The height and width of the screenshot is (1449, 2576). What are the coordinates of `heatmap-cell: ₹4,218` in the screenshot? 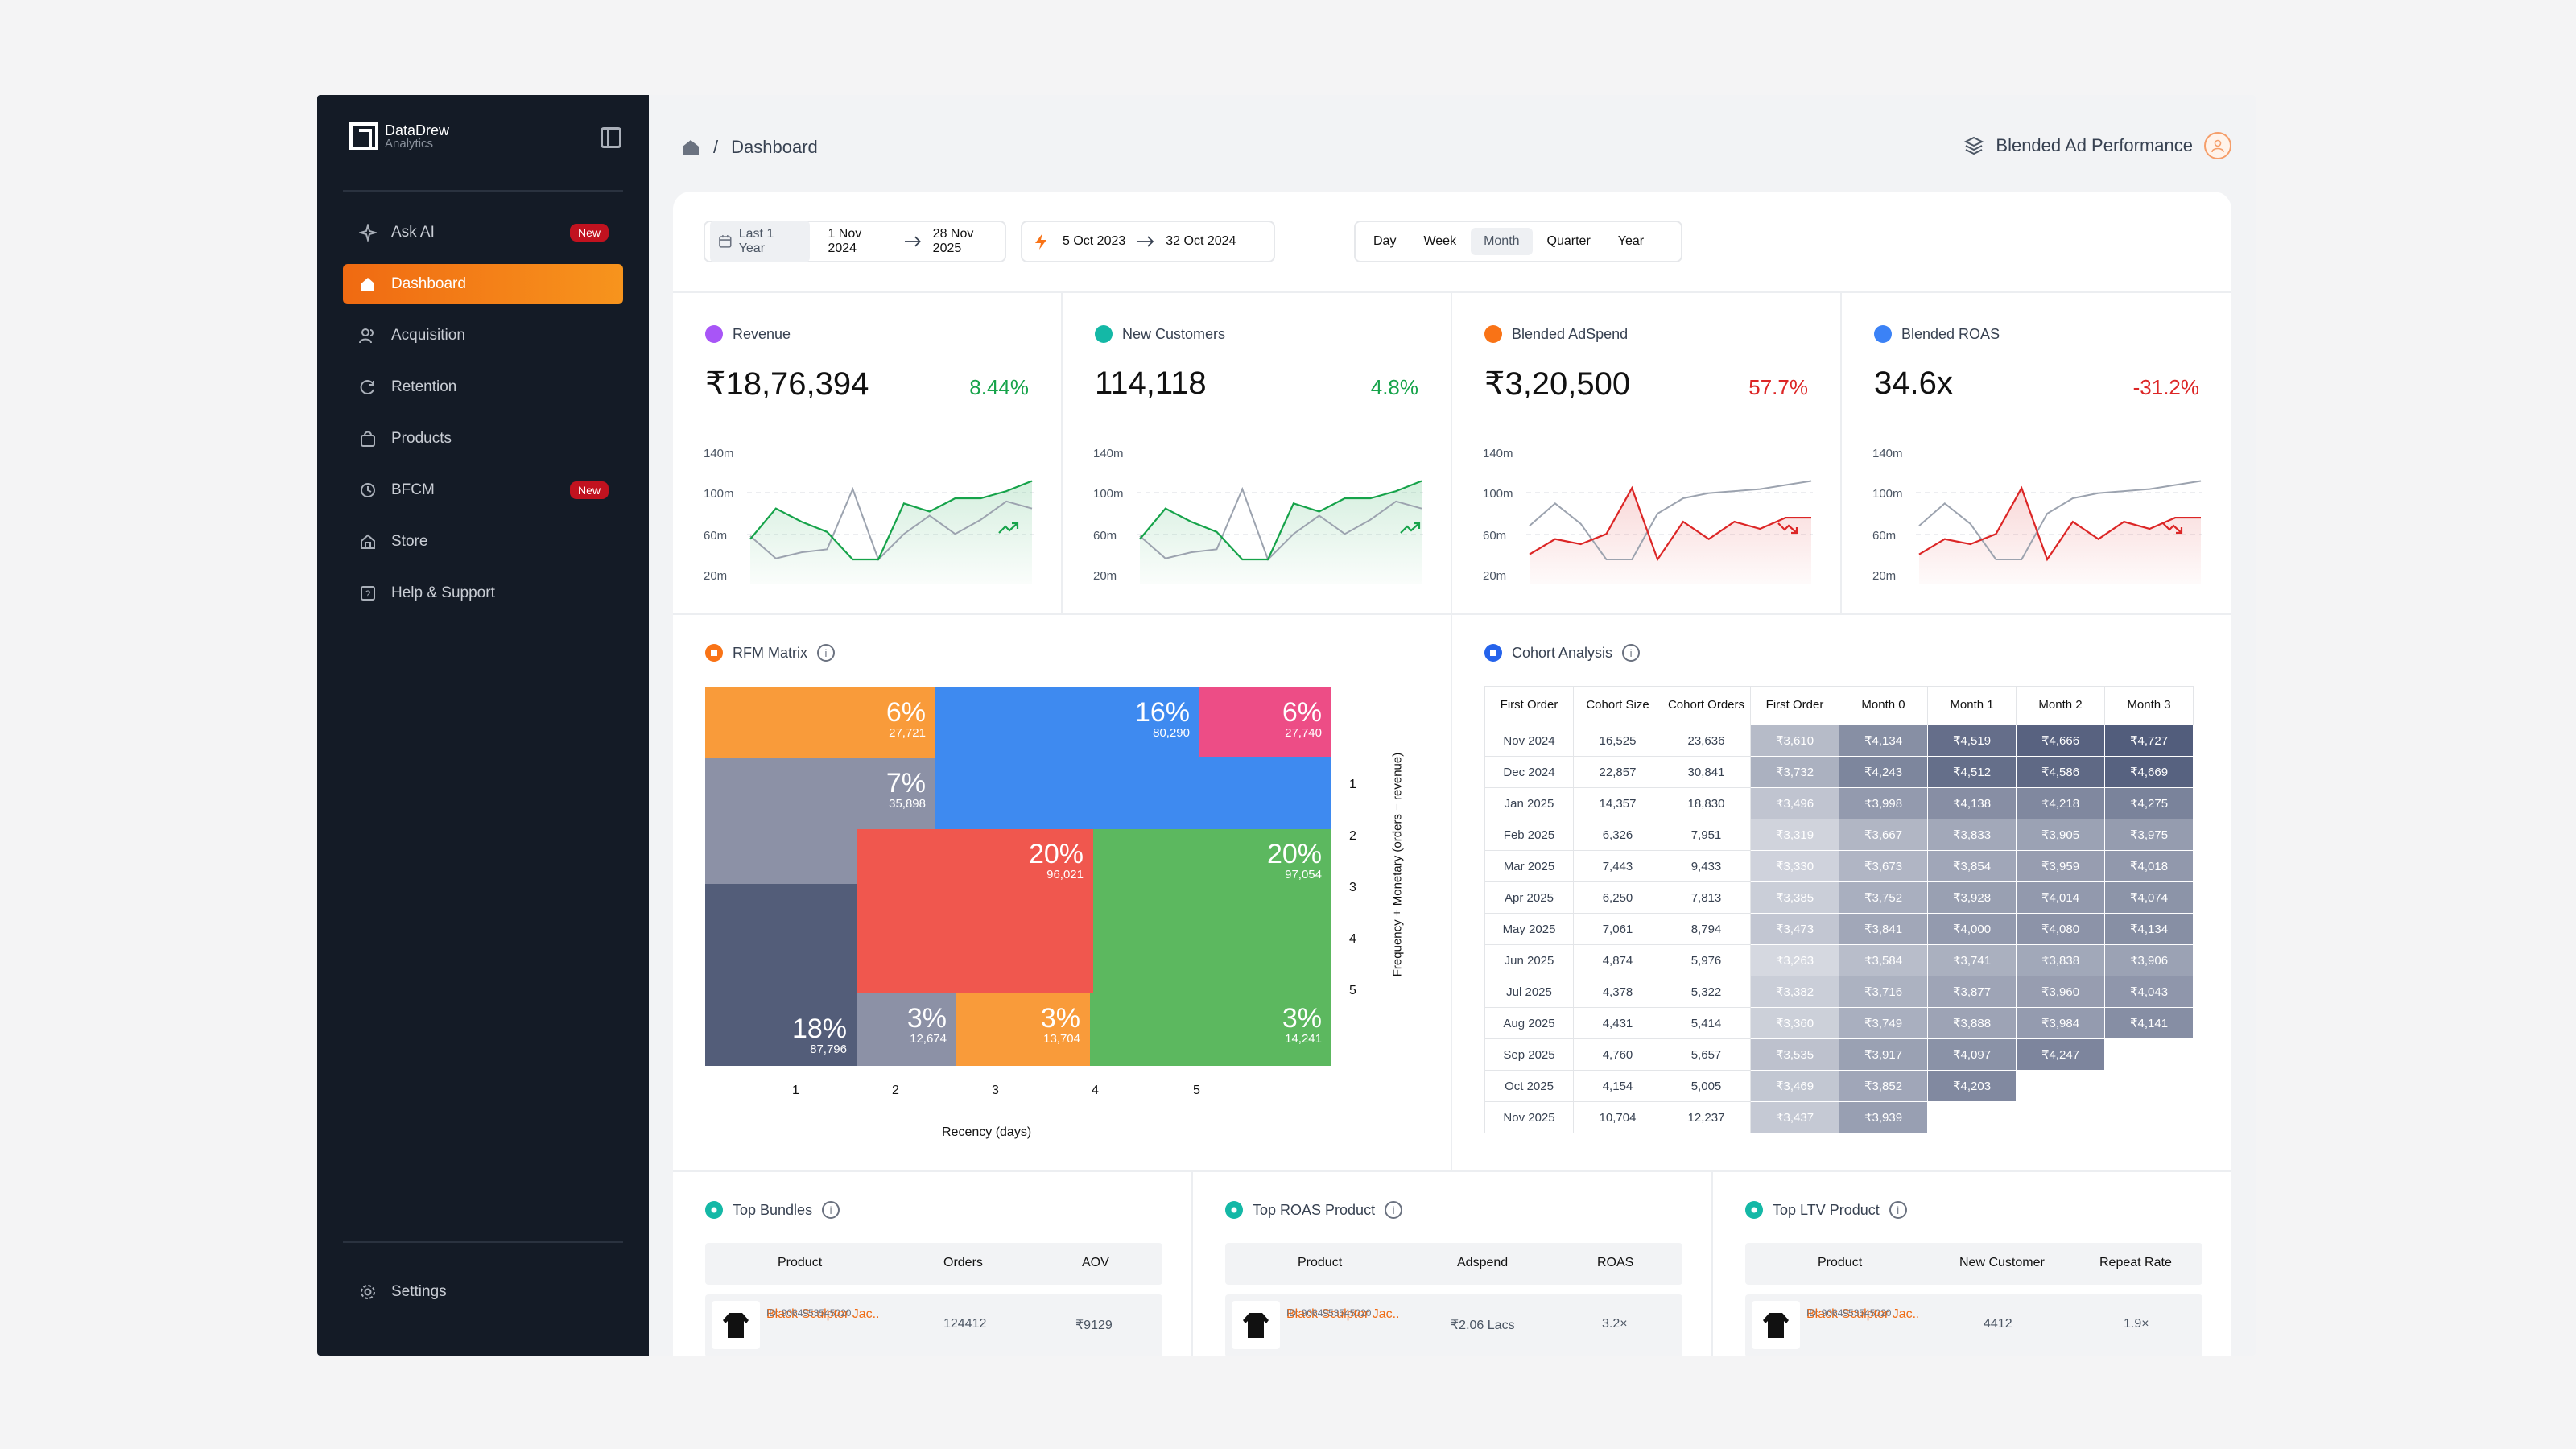 It's located at (2060, 803).